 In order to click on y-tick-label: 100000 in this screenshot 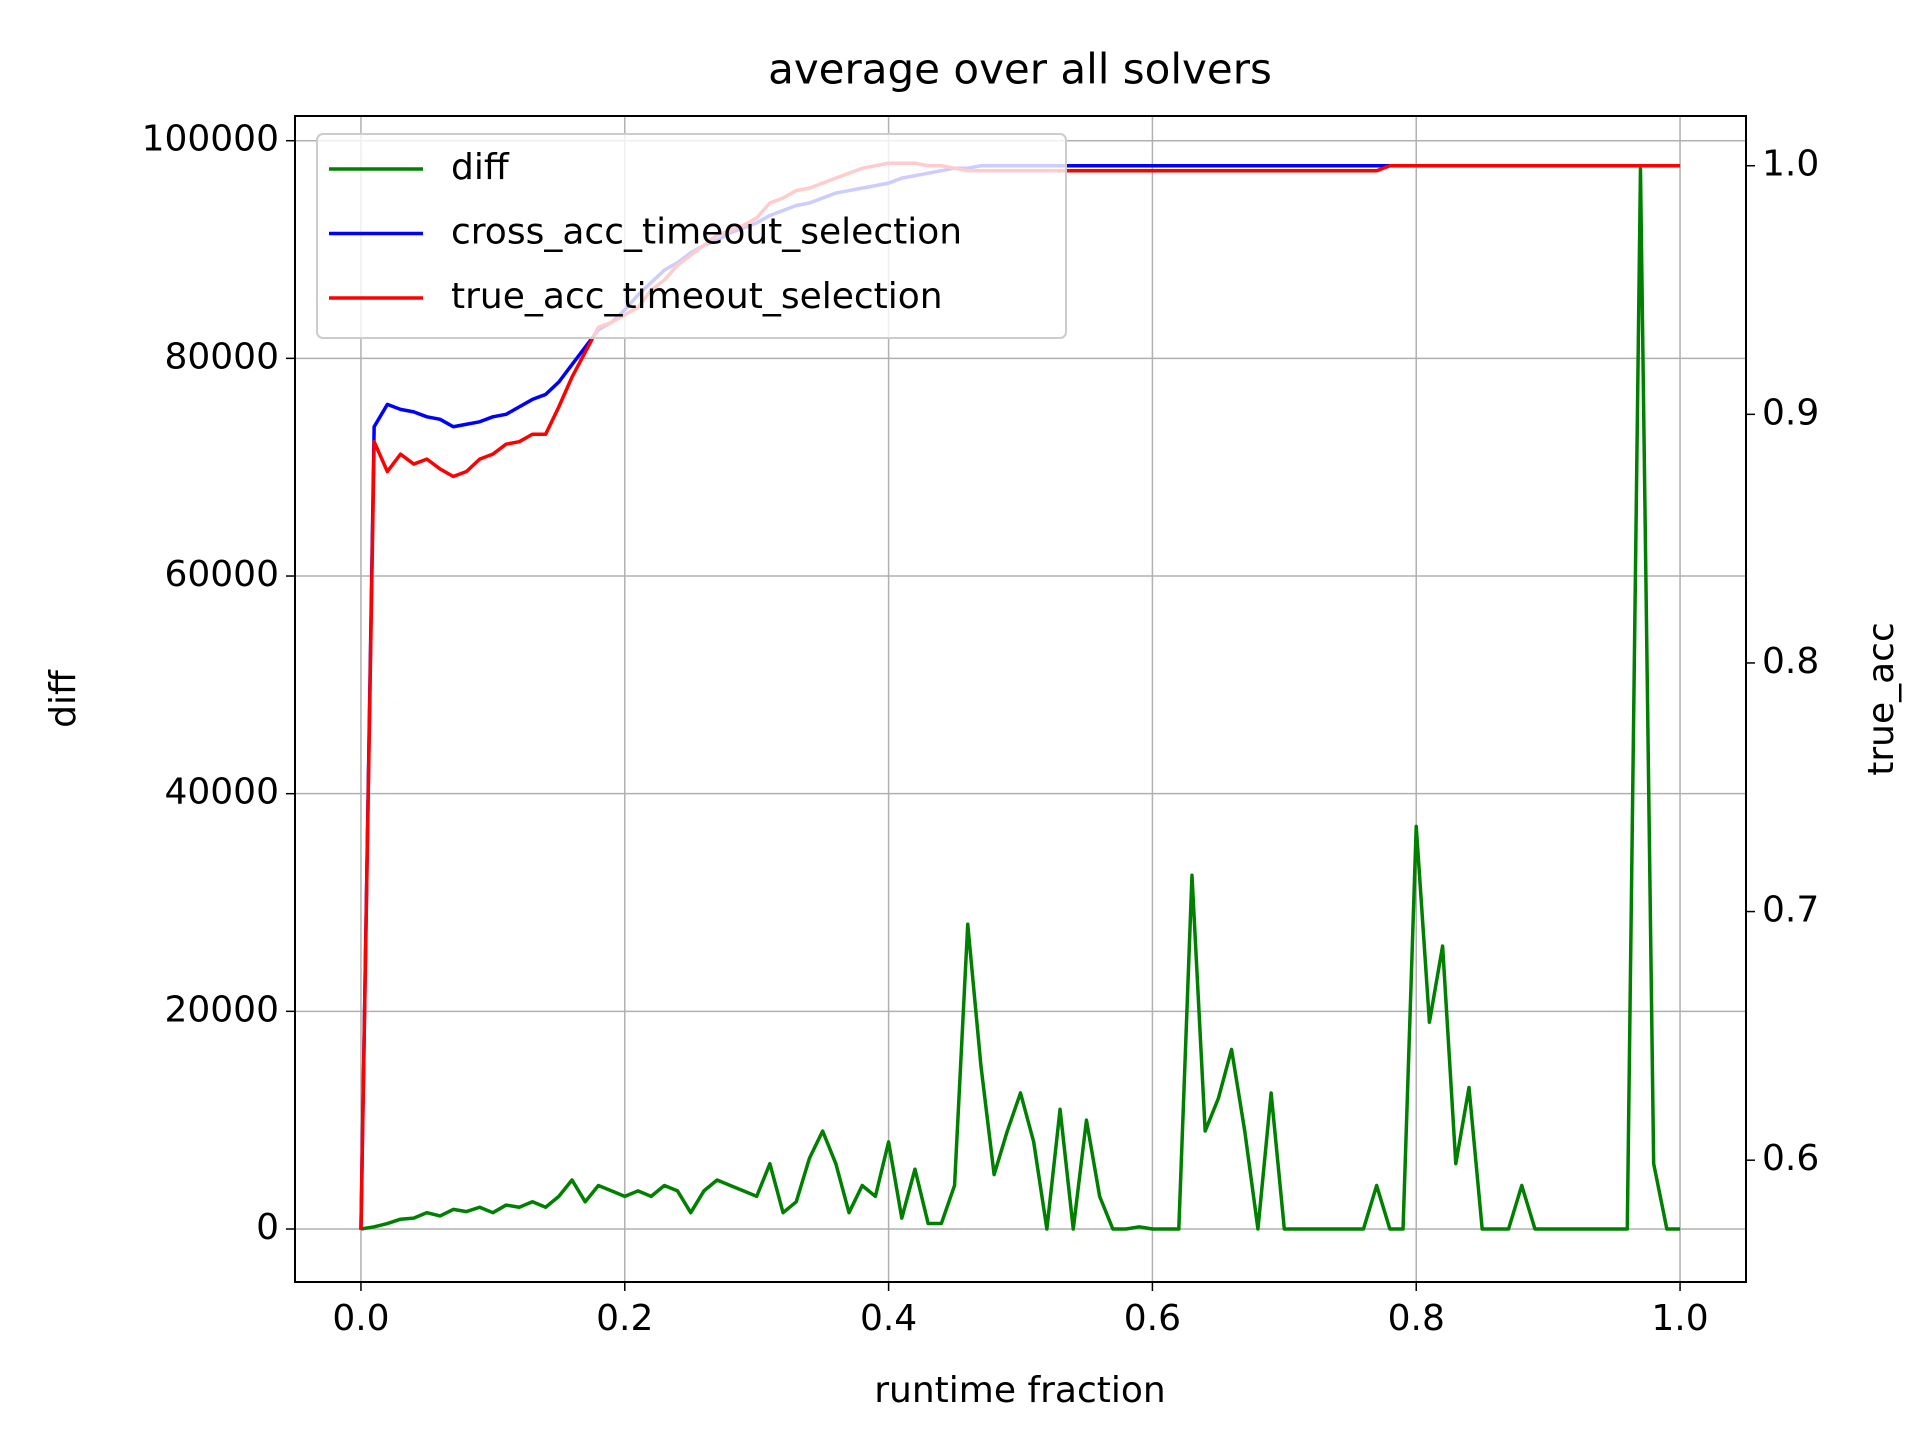, I will do `click(210, 139)`.